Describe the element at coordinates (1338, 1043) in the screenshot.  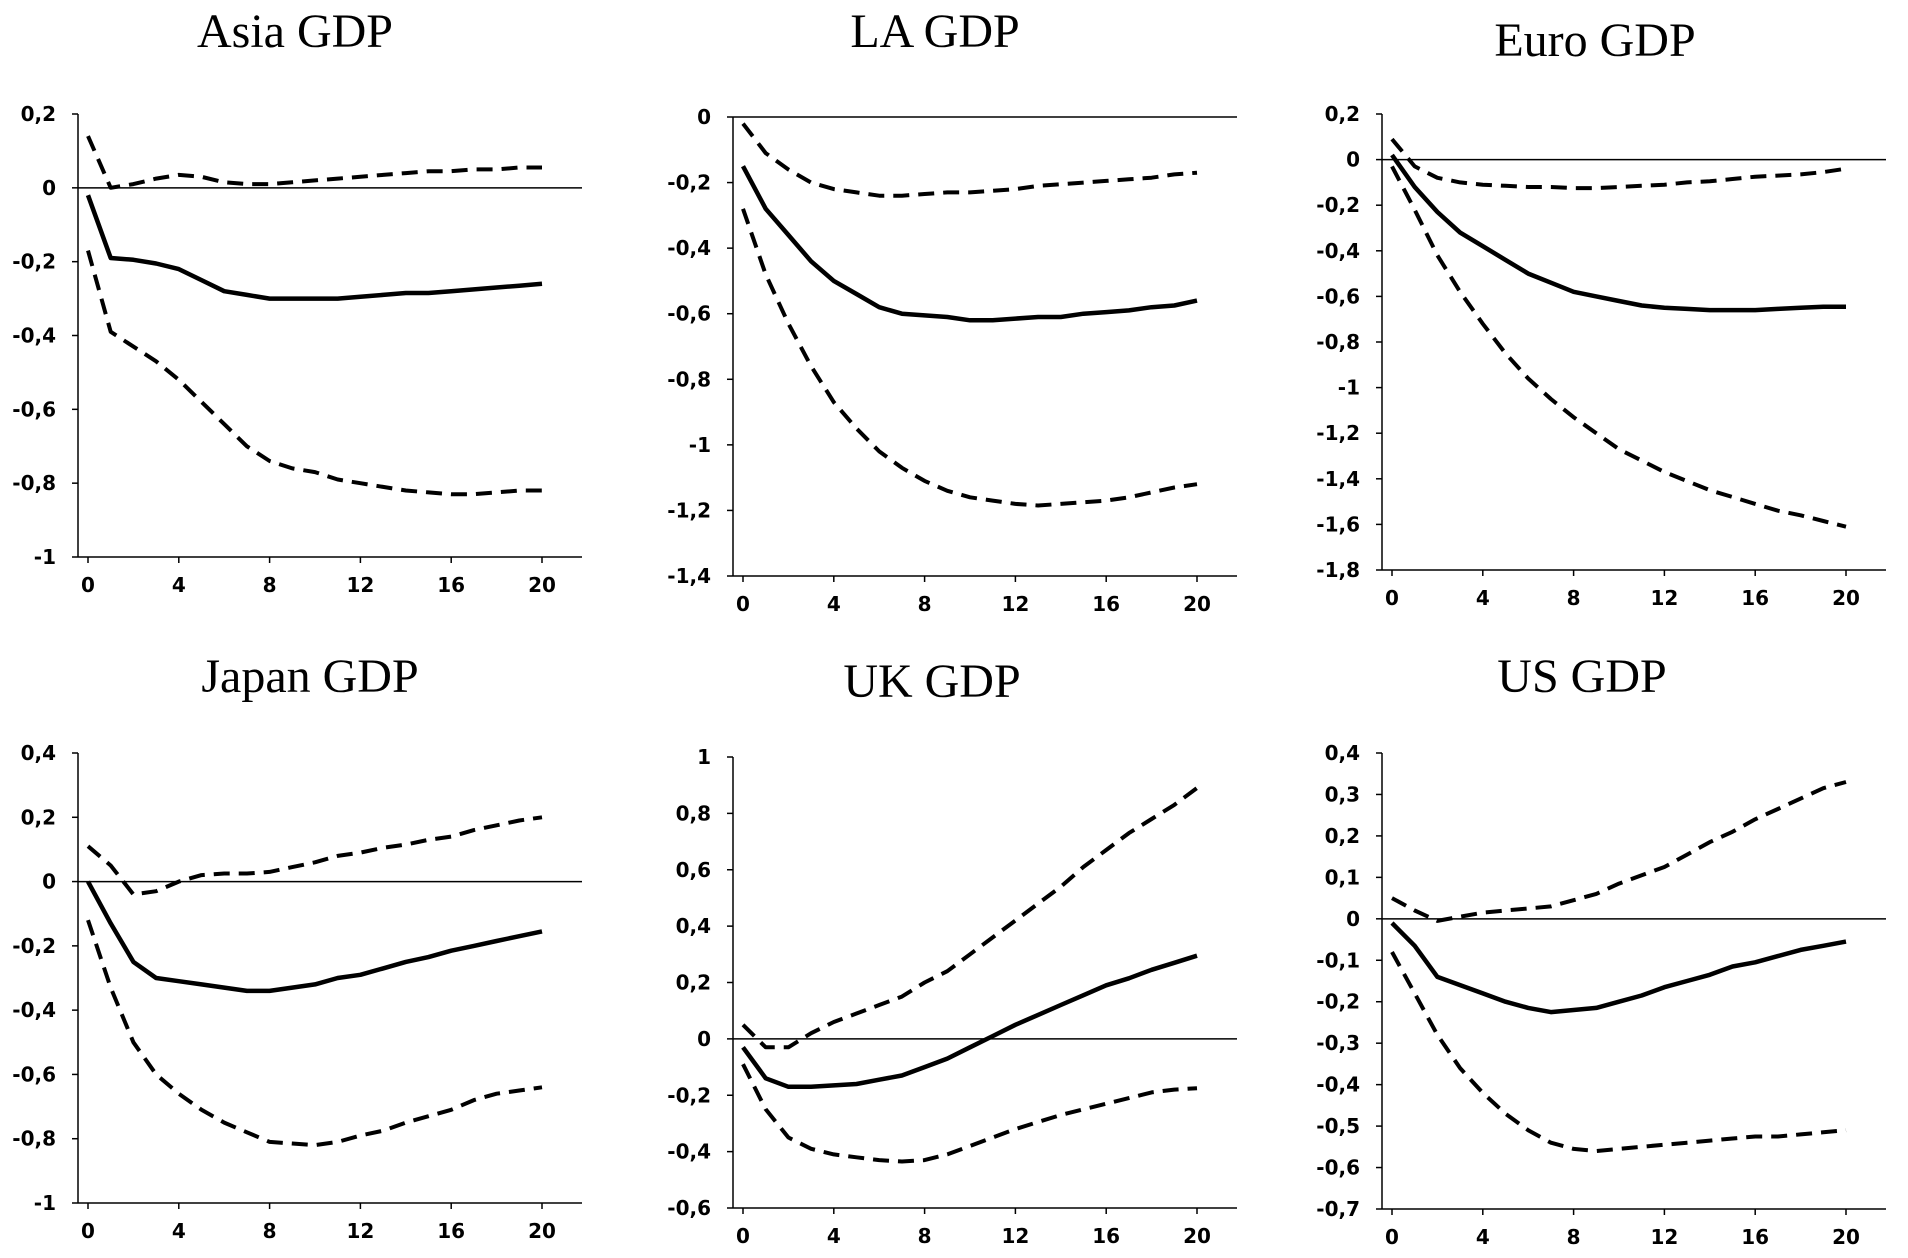
I see `y-tick-label: -0,3` at that location.